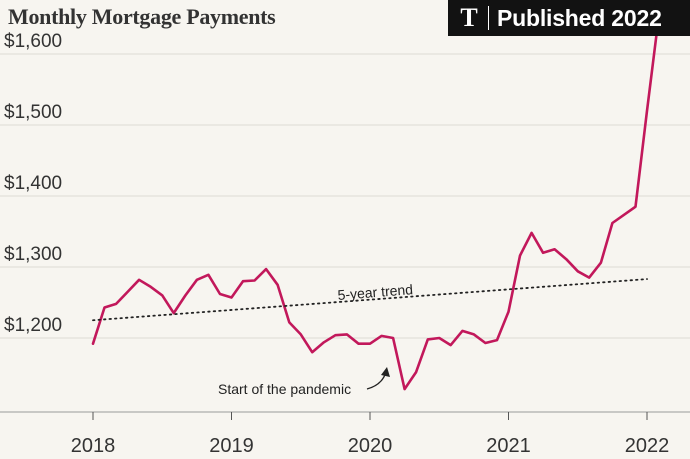  What do you see at coordinates (345, 434) in the screenshot?
I see `x-axis: 2018 2019 2020 2021 2022` at bounding box center [345, 434].